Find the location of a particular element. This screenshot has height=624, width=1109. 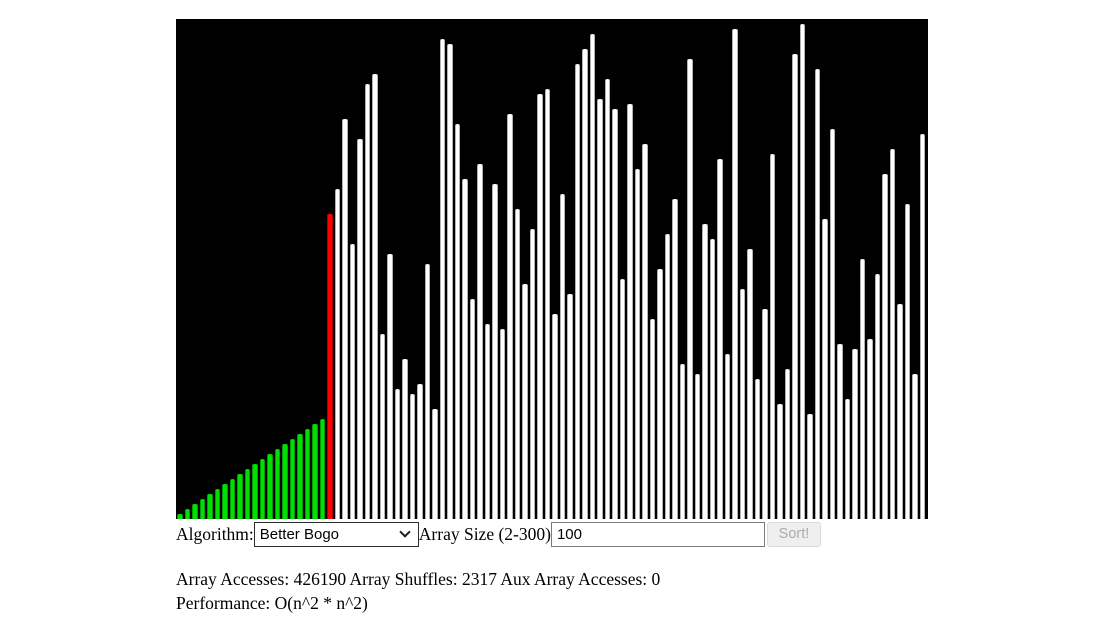

aux-array-accesses-label: Aux Array Accesses: is located at coordinates (574, 579).